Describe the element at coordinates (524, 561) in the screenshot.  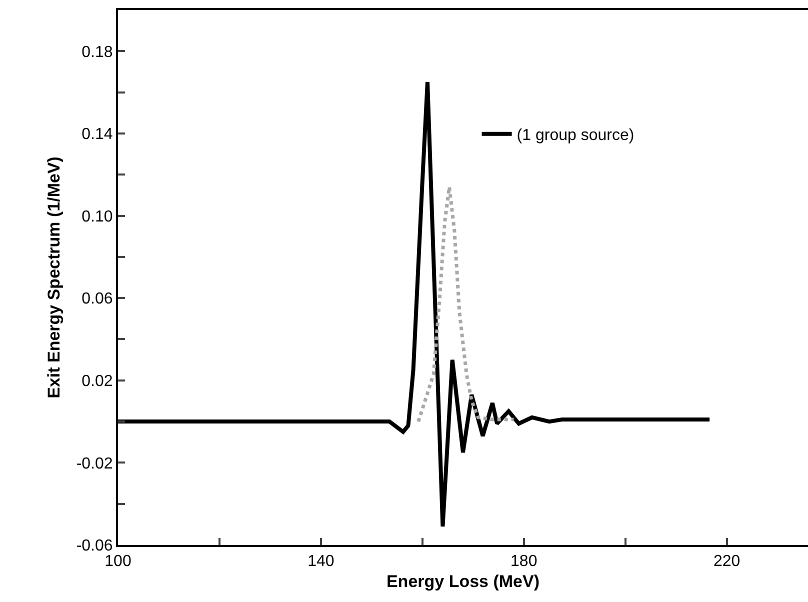
I see `x-tick-label: 180` at that location.